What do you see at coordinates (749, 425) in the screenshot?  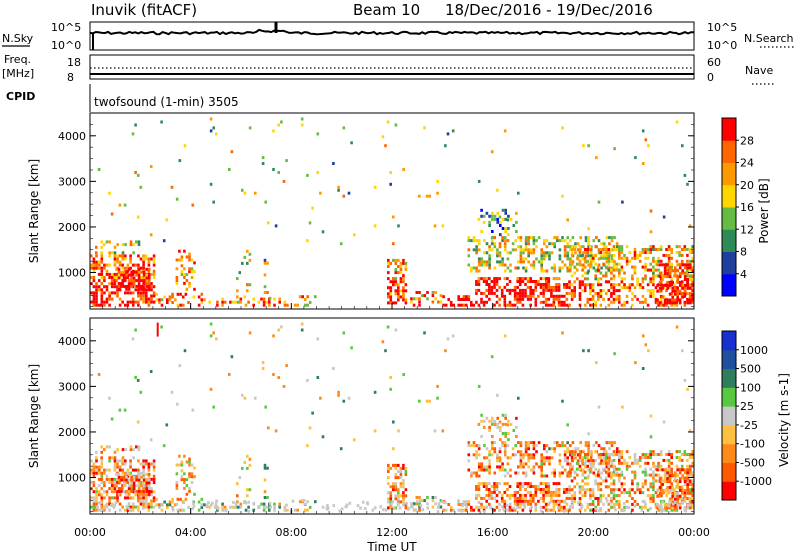 I see `velocity-colorbar-tick-label: -25` at bounding box center [749, 425].